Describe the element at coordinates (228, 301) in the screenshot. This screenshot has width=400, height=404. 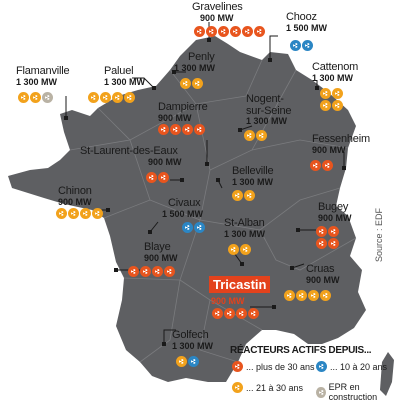
I see `plant-tricastin-capacity: 900 MW` at that location.